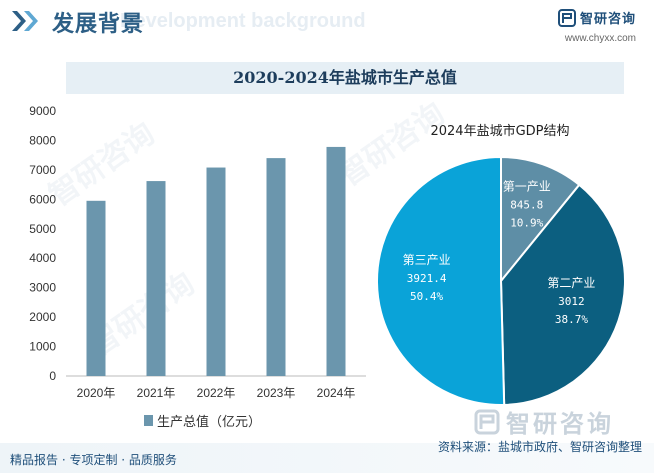 Image resolution: width=654 pixels, height=473 pixels. Describe the element at coordinates (600, 38) in the screenshot. I see `brand-url: www.chyxx.com` at that location.